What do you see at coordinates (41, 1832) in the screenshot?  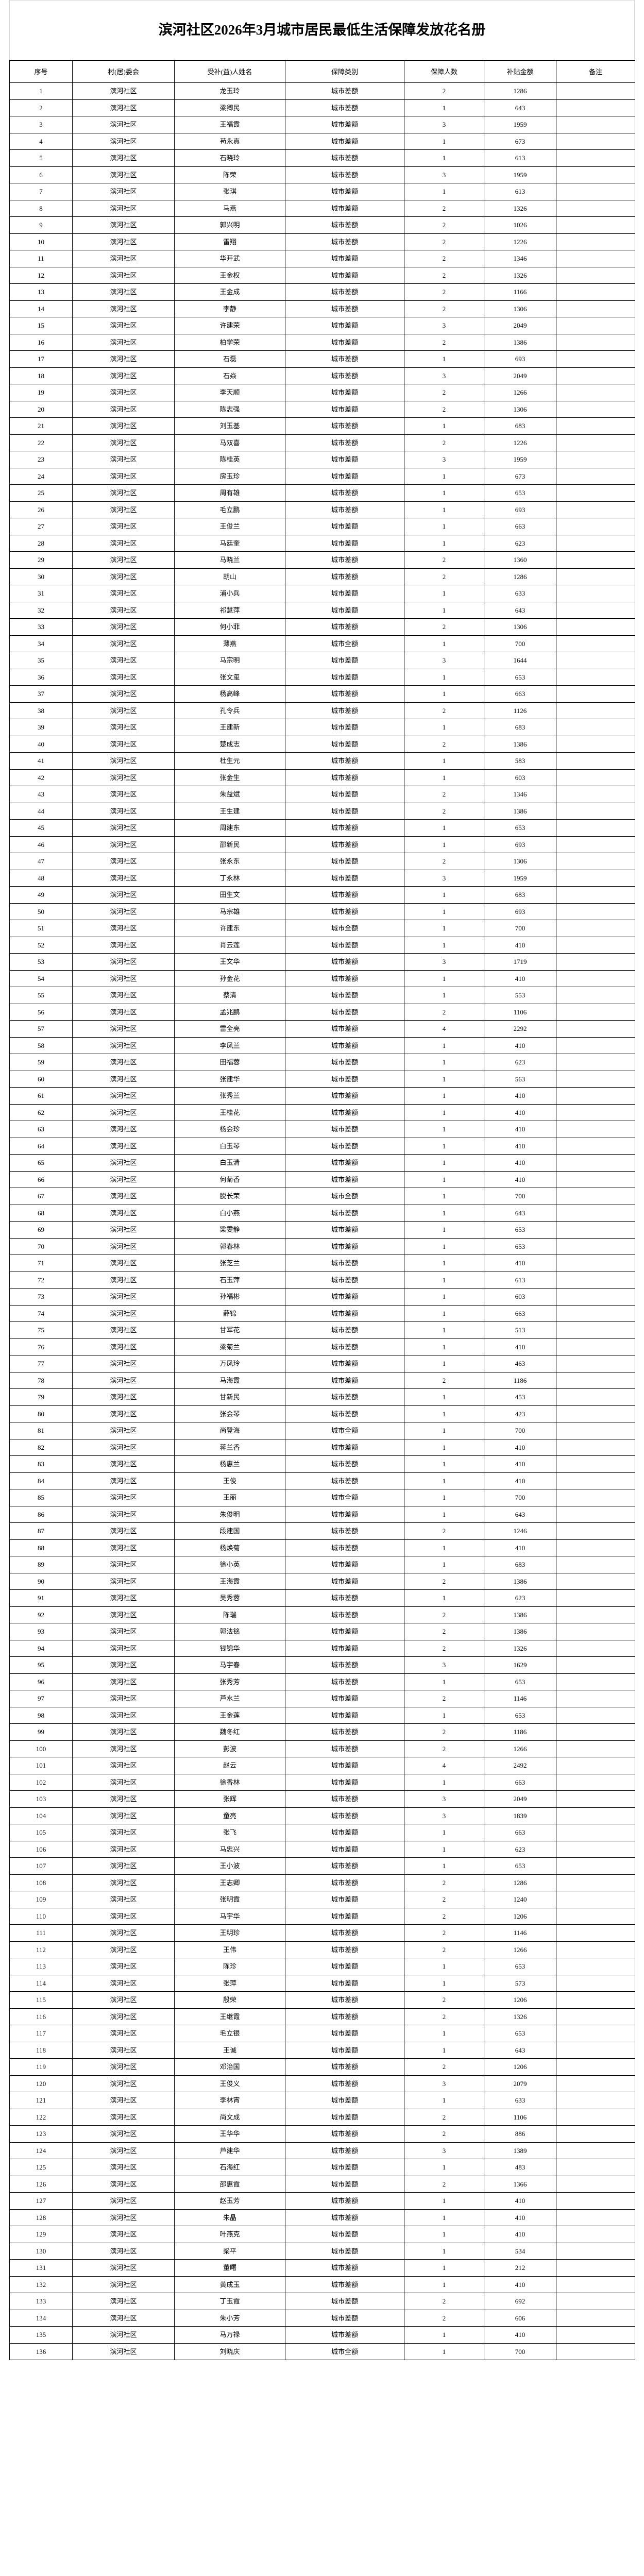 I see `cell-seq: 105` at bounding box center [41, 1832].